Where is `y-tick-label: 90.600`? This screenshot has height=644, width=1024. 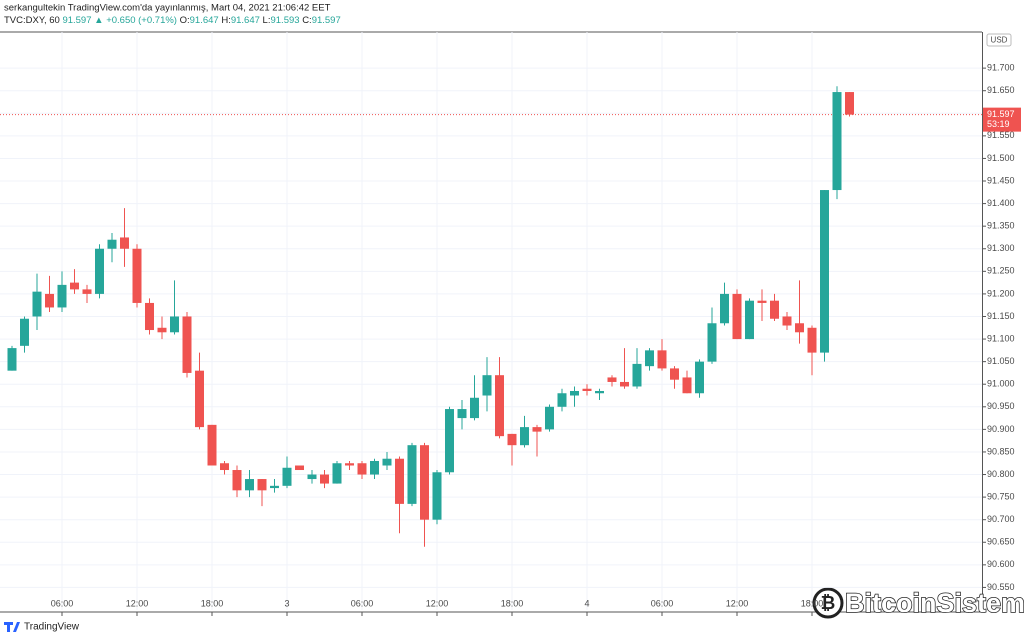
y-tick-label: 90.600 is located at coordinates (1001, 564).